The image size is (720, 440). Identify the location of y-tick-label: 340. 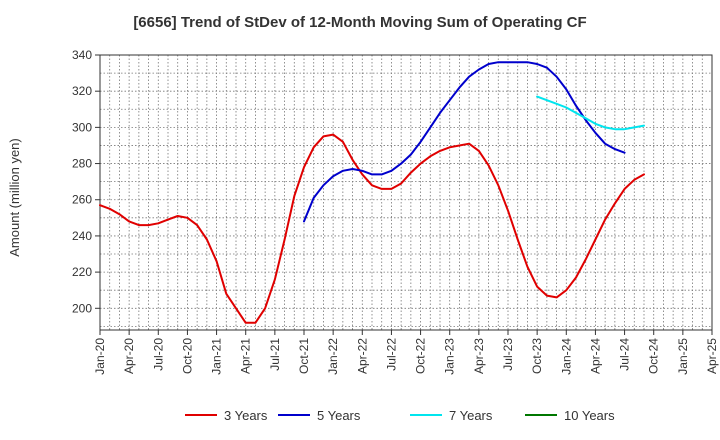
(82, 55).